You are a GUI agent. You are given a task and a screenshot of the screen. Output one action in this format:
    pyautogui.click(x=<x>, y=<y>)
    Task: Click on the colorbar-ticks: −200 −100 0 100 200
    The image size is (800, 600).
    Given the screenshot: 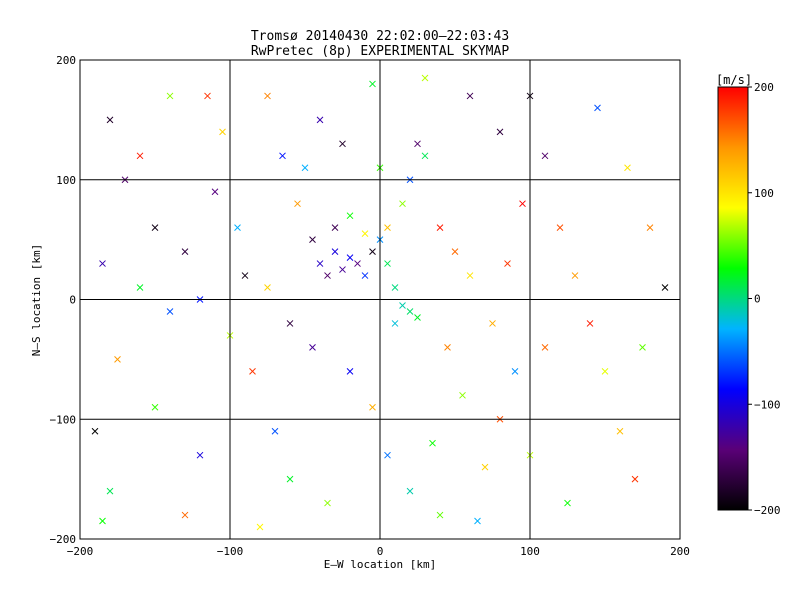 What is the action you would take?
    pyautogui.click(x=764, y=299)
    